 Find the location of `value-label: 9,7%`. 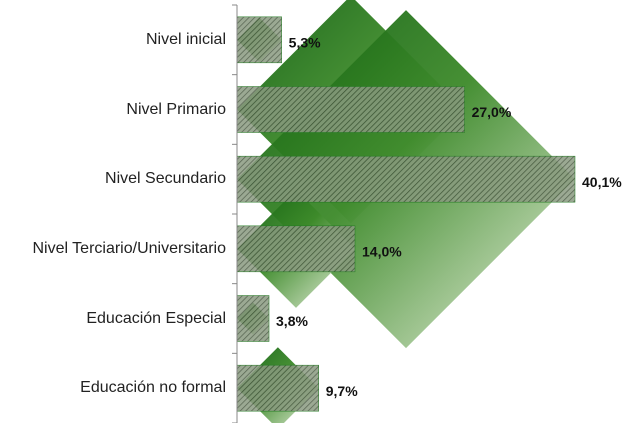

value-label: 9,7% is located at coordinates (342, 391).